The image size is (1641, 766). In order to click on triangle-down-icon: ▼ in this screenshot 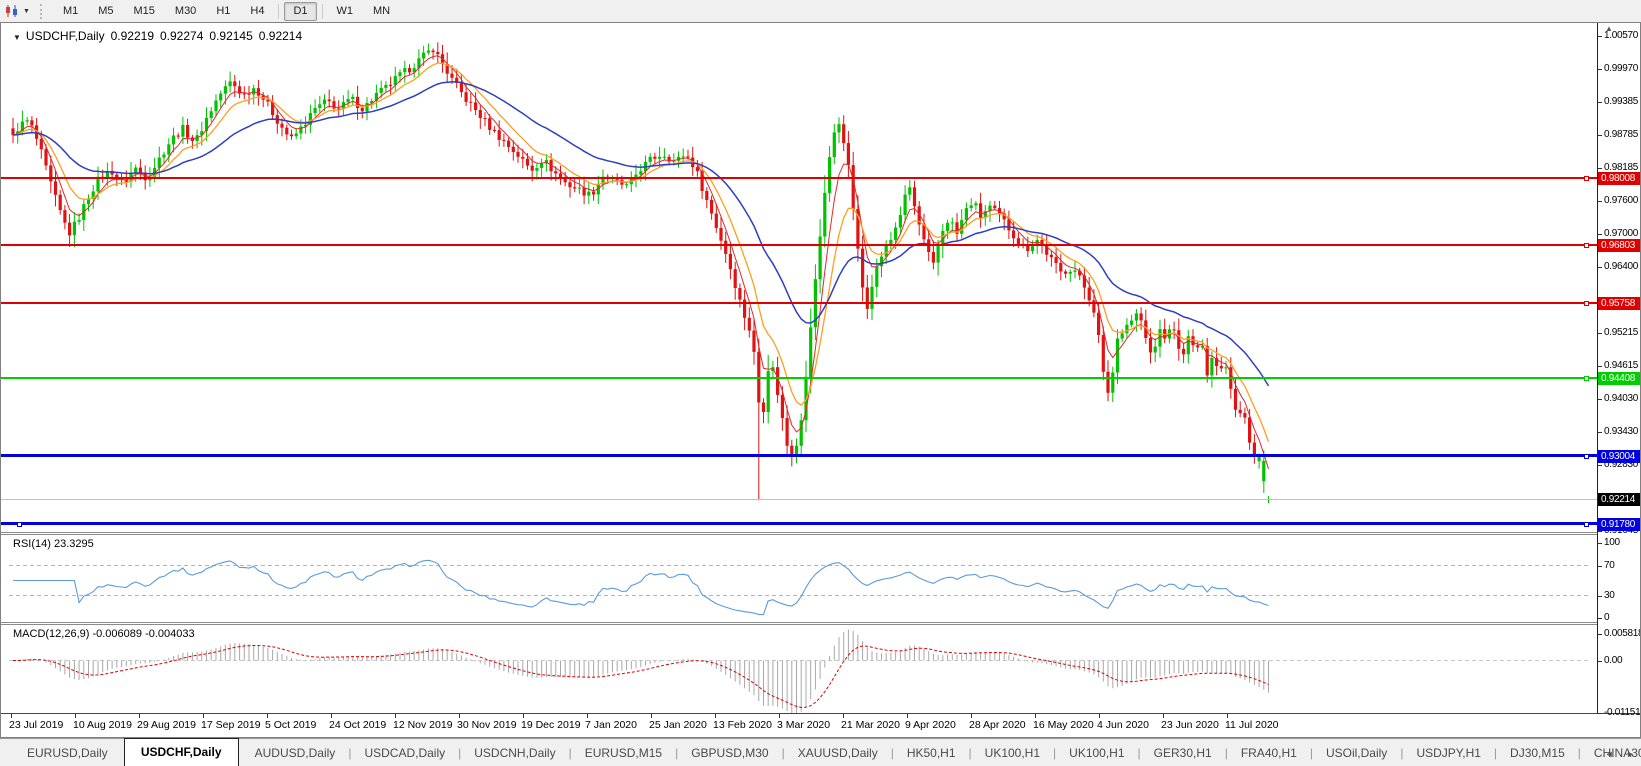, I will do `click(17, 37)`.